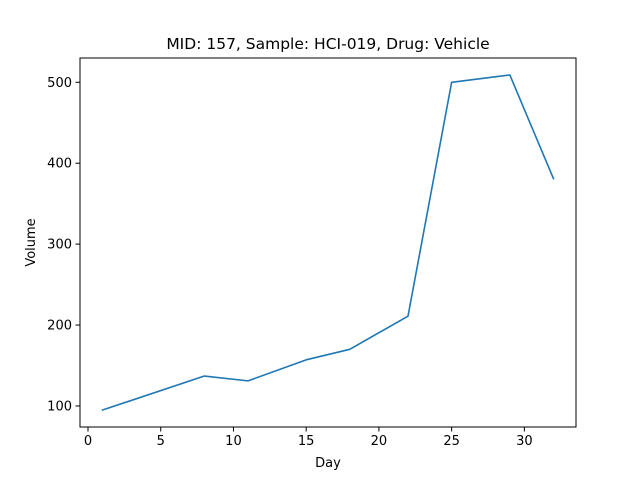  I want to click on chart-title: MID: 157, Sample: HCI-019, Drug: Vehicle, so click(327, 44).